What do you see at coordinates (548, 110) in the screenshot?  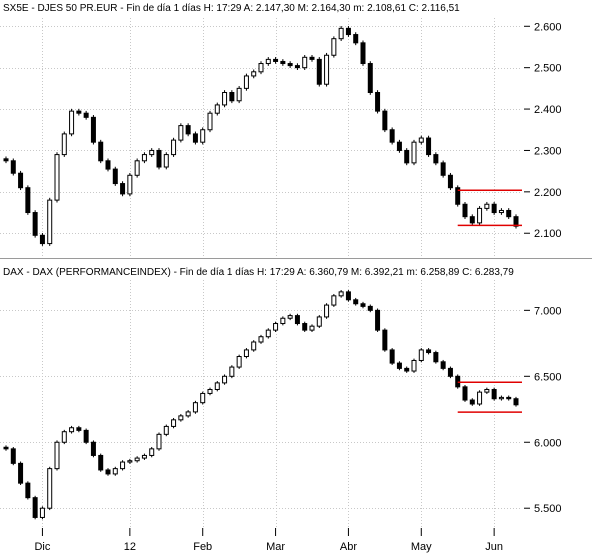 I see `sx5e-y-tick-label: 2.400` at bounding box center [548, 110].